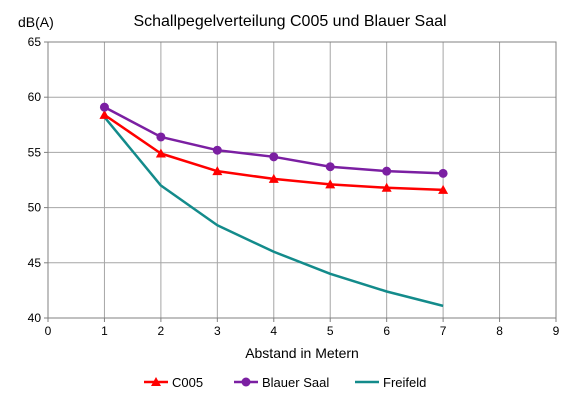 The height and width of the screenshot is (400, 575). I want to click on legend-marker-c005, so click(156, 381).